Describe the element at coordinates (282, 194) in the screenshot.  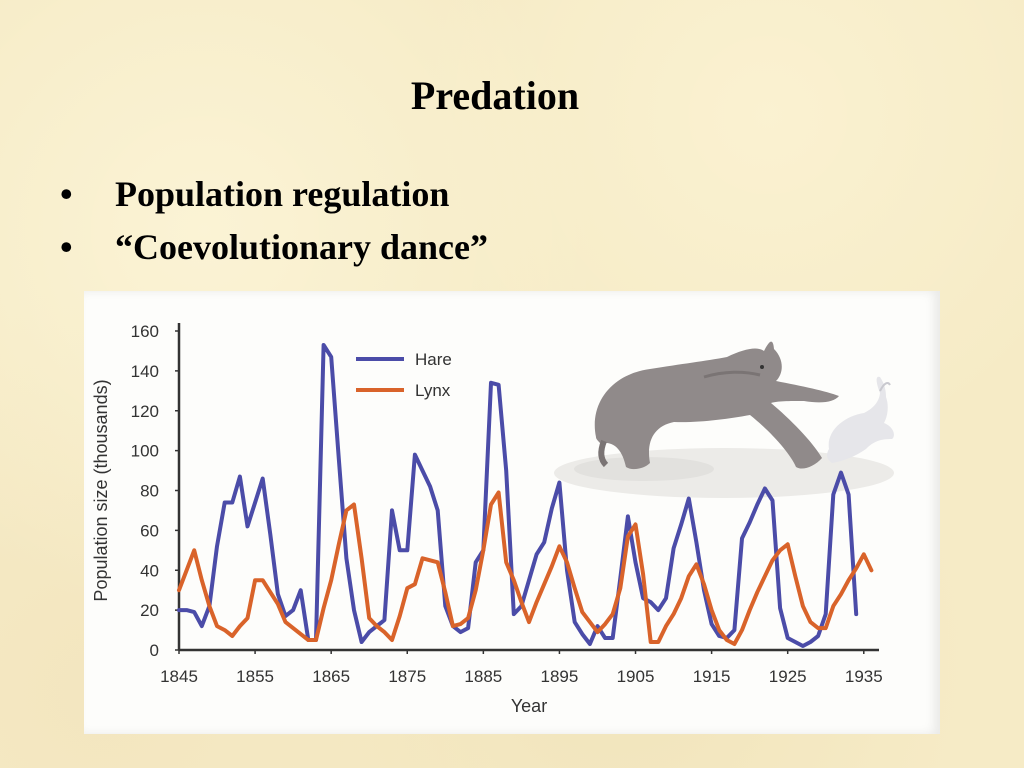
I see `bullet-text: Population regulation` at that location.